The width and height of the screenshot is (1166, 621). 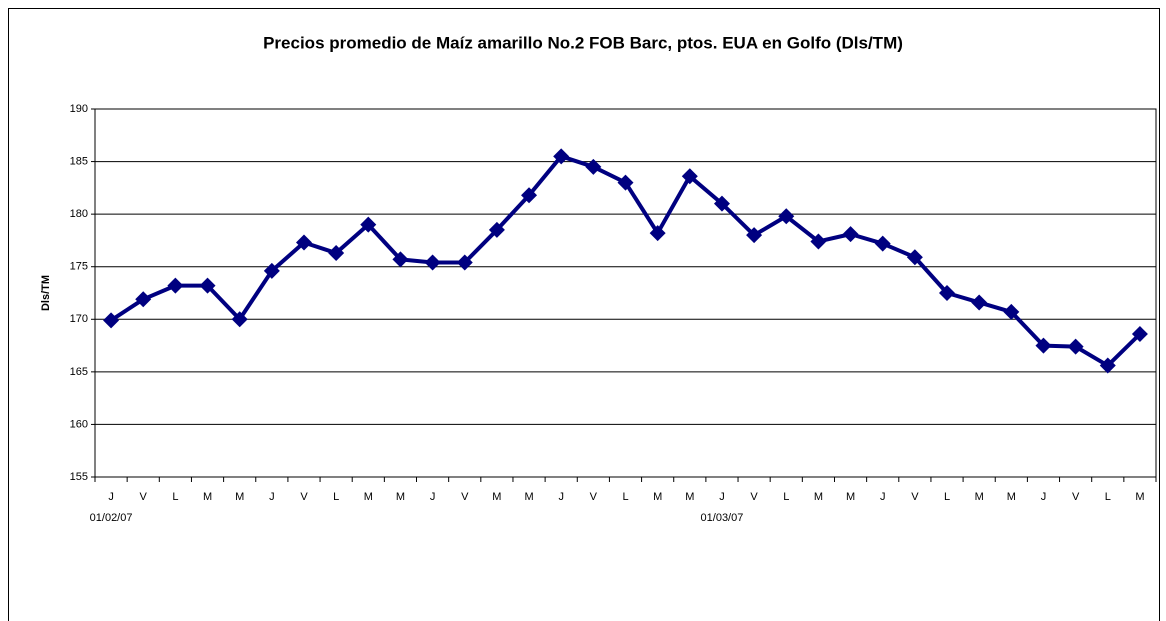 I want to click on y-tick-label: 180, so click(x=79, y=214).